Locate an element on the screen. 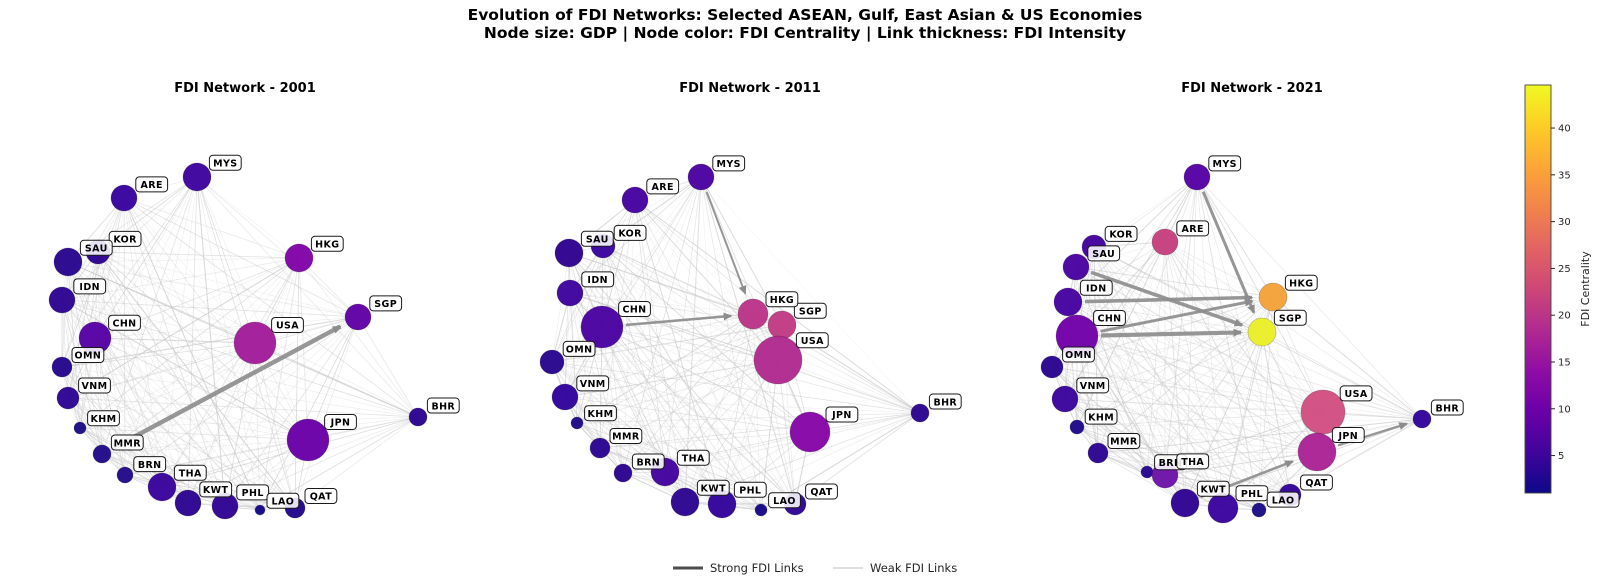 The image size is (1600, 588). node-BHR is located at coordinates (418, 417).